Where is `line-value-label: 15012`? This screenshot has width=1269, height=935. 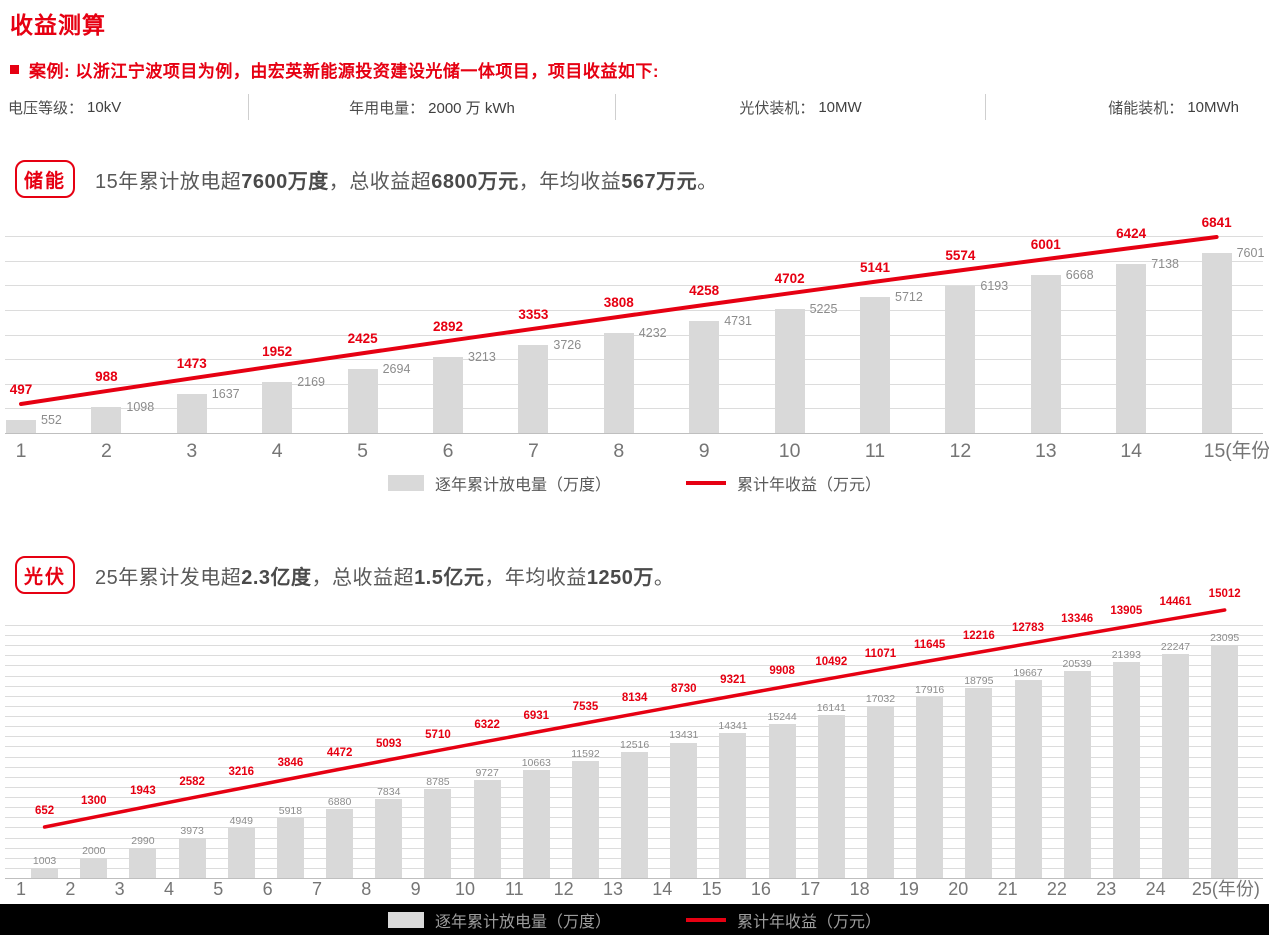 line-value-label: 15012 is located at coordinates (1224, 594).